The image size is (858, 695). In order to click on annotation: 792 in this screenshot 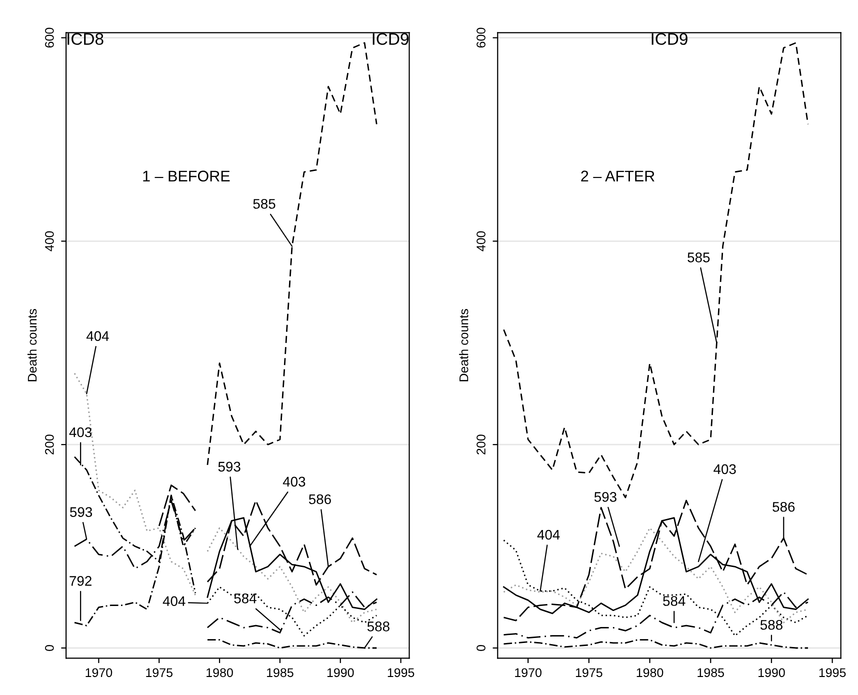, I will do `click(81, 581)`.